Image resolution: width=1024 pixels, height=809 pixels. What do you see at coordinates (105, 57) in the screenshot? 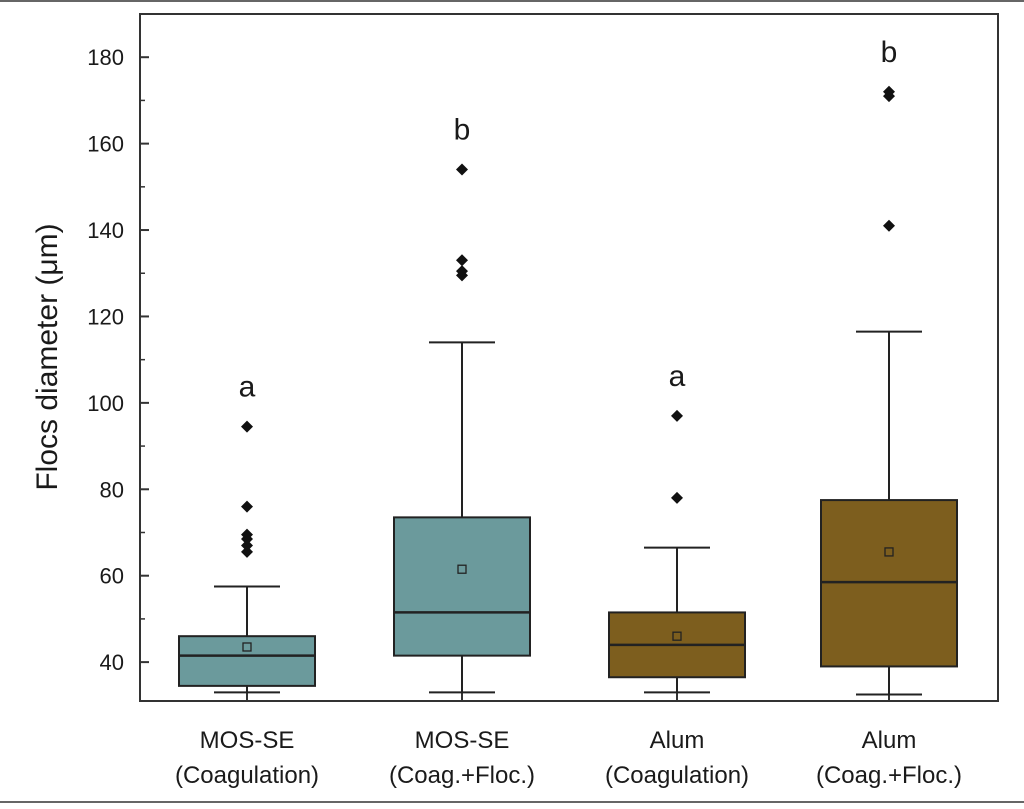
I see `y-tick-label: 180` at bounding box center [105, 57].